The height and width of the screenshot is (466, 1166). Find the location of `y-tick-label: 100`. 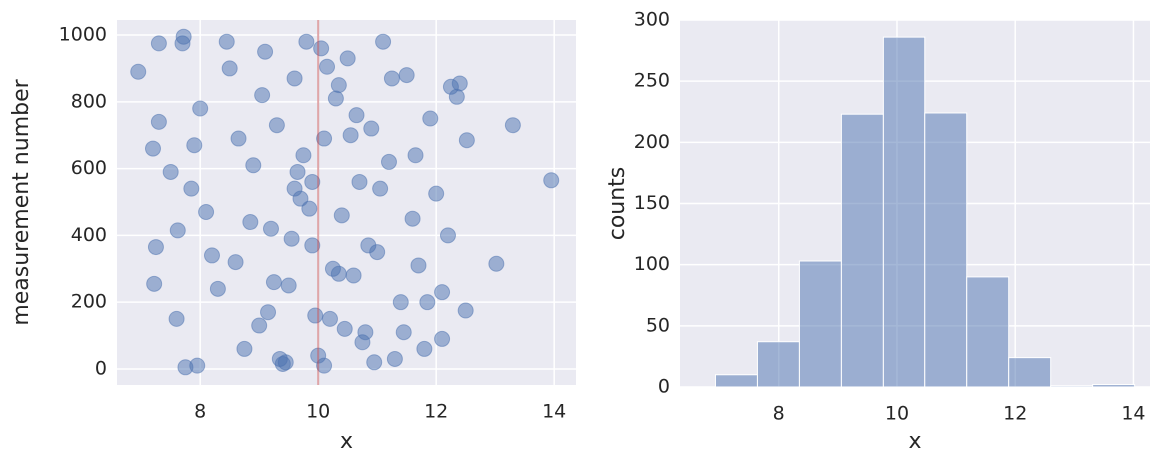

y-tick-label: 100 is located at coordinates (652, 264).